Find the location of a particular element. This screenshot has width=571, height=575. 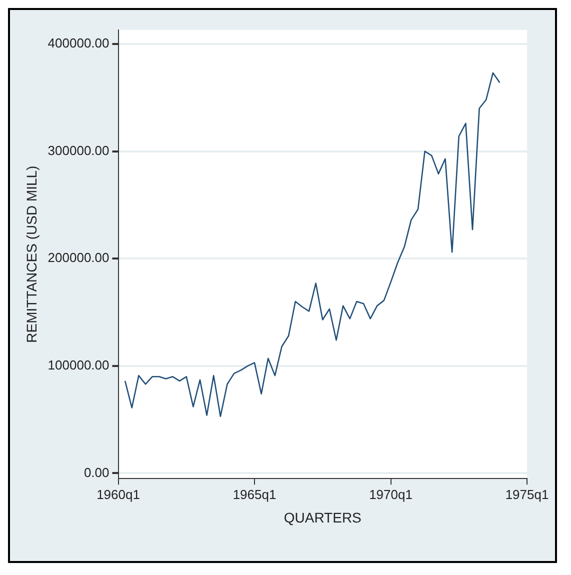

x-tick-label: 1975q1 is located at coordinates (527, 494).